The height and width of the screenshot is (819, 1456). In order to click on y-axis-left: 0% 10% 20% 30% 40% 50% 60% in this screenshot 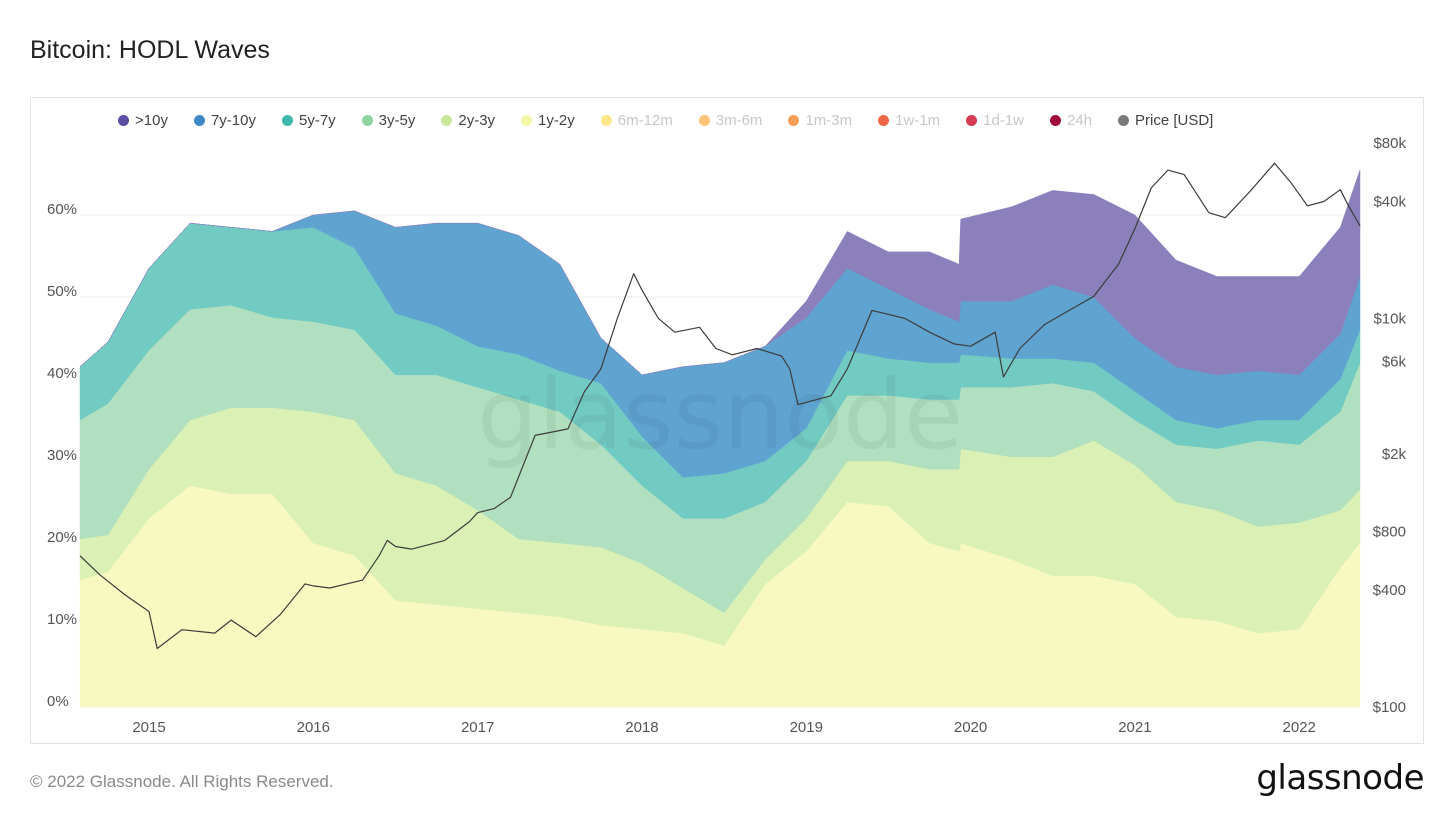, I will do `click(62, 455)`.